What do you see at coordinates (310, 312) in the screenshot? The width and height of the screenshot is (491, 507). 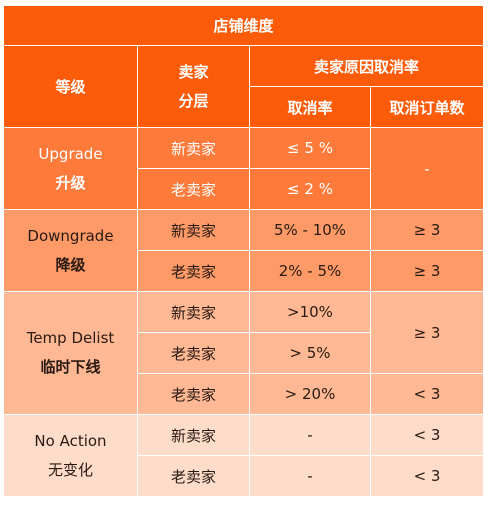 I see `cancel-rate-cell: >10%` at bounding box center [310, 312].